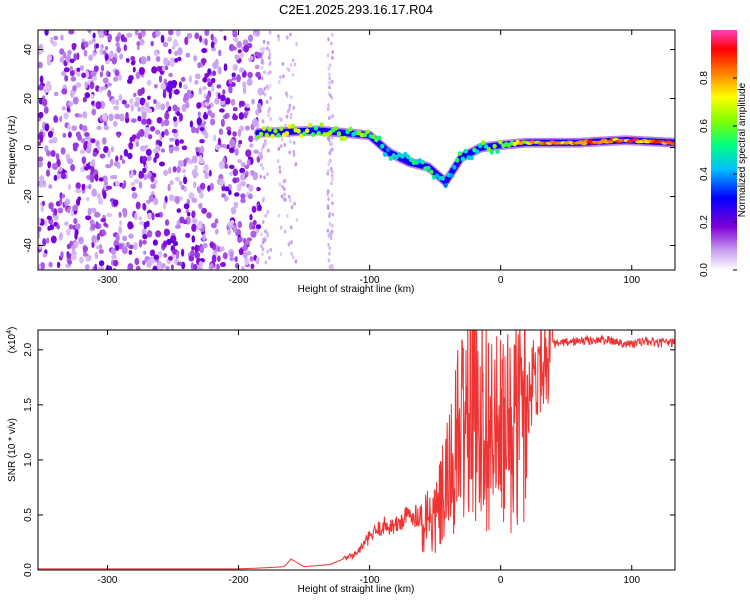  I want to click on y-tick-label: 0, so click(28, 147).